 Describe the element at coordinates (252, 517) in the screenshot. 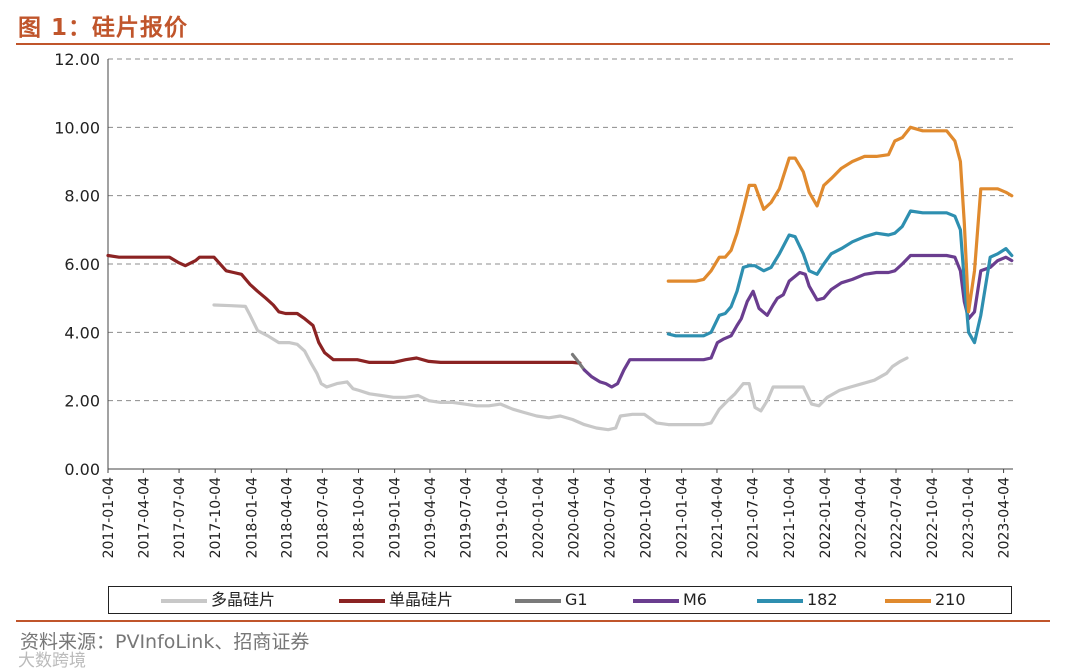

I see `x-tick-label: 2018-01-04` at that location.